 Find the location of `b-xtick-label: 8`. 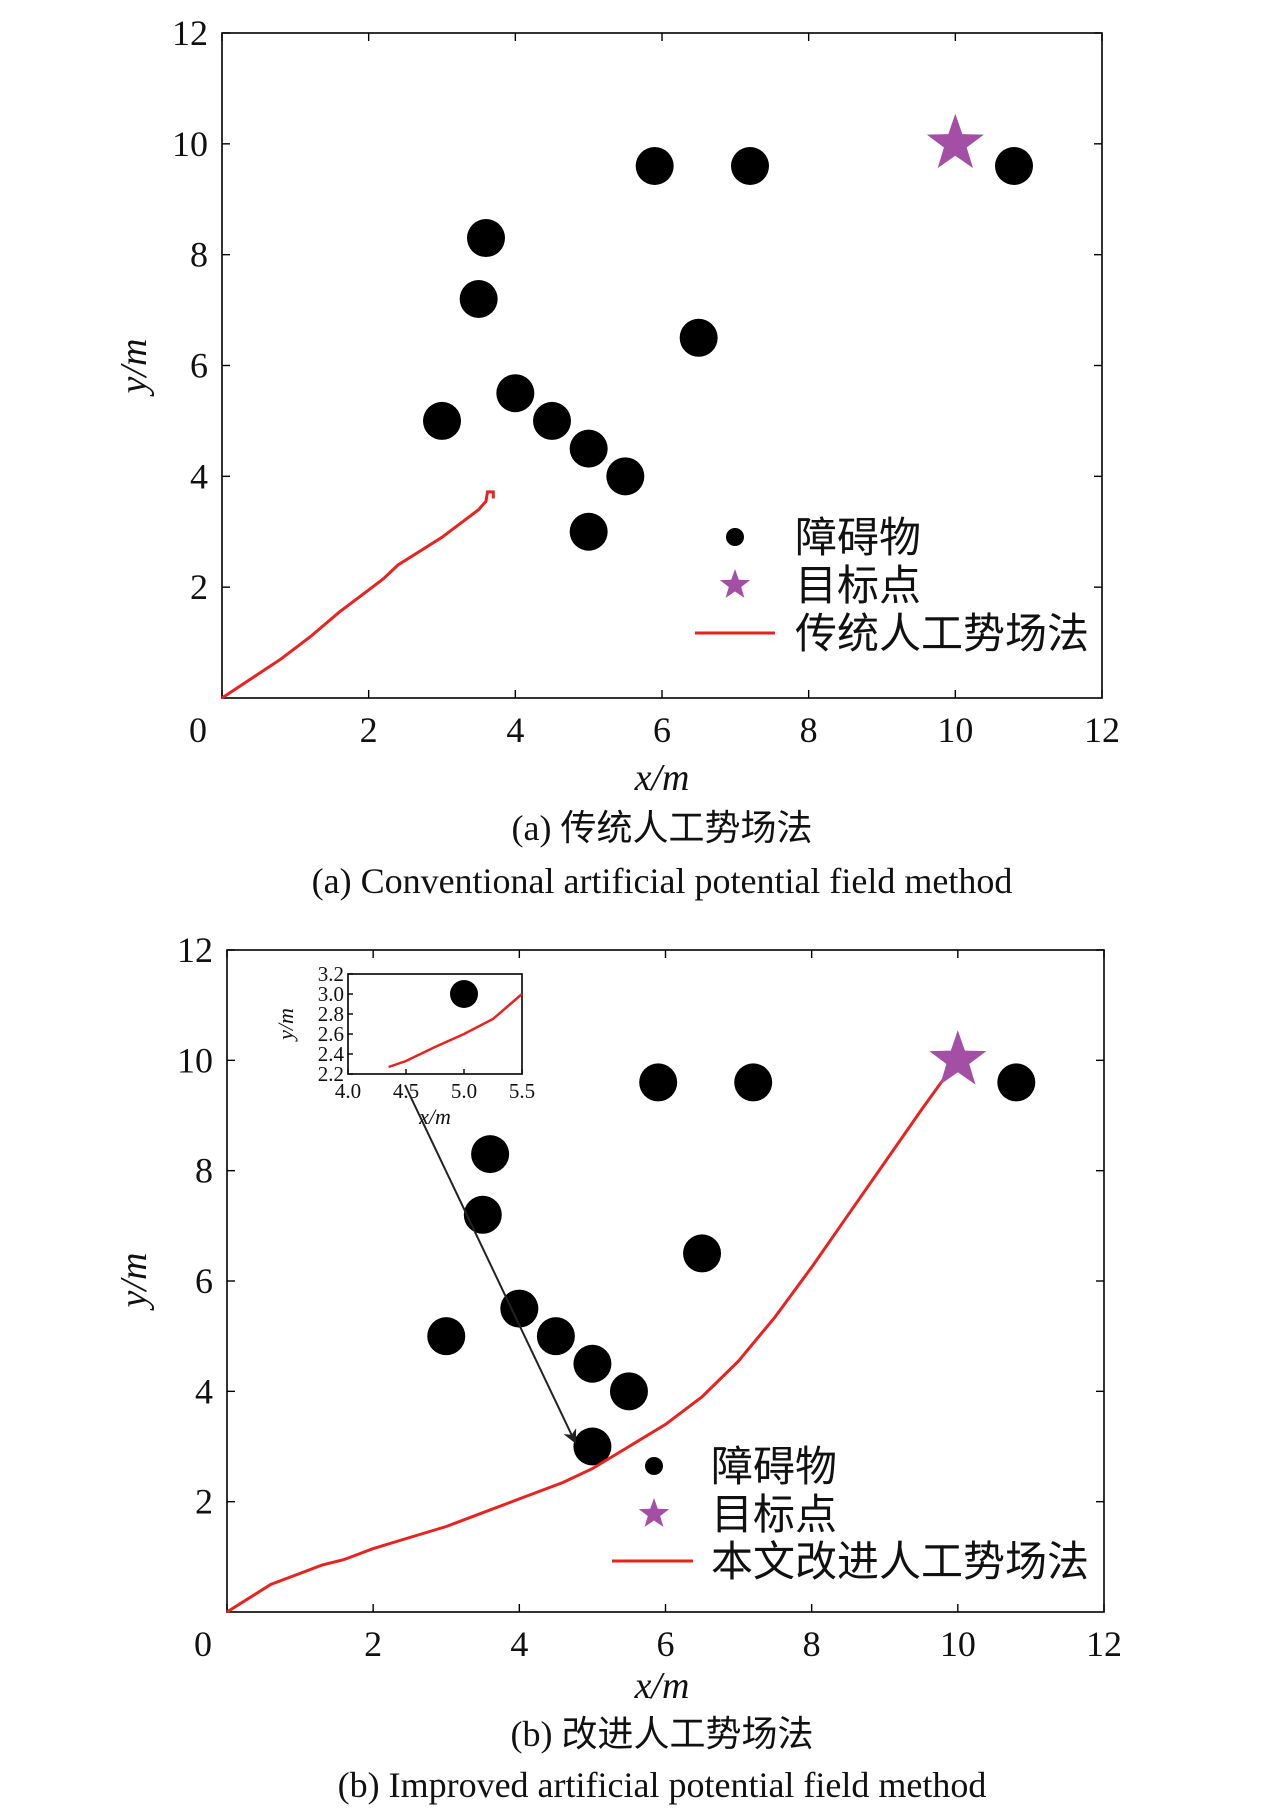

b-xtick-label: 8 is located at coordinates (812, 1644).